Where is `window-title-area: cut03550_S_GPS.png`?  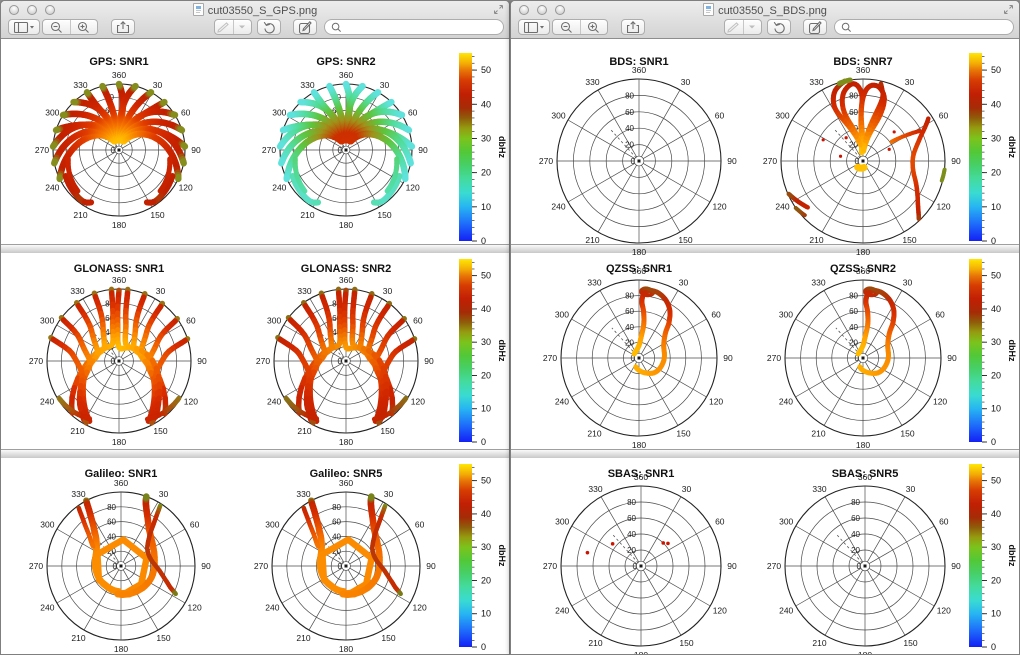 window-title-area: cut03550_S_GPS.png is located at coordinates (255, 10).